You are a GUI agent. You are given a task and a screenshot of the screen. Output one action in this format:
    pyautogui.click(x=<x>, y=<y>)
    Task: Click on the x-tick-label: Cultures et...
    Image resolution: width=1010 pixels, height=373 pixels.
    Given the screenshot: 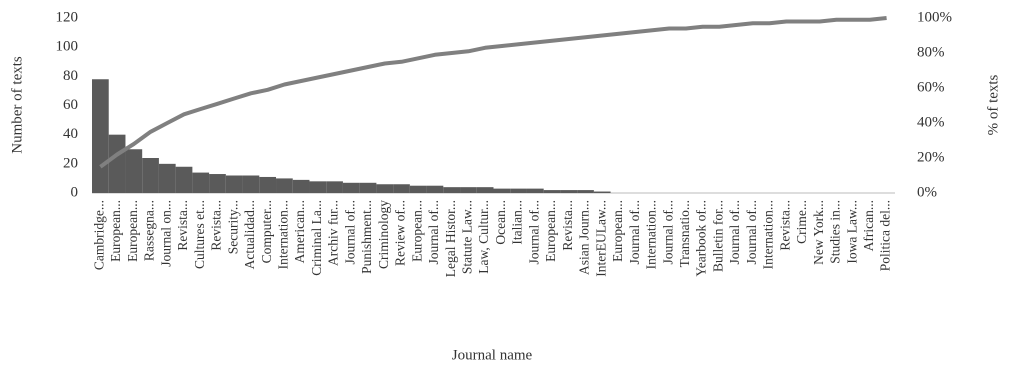 What is the action you would take?
    pyautogui.click(x=199, y=234)
    